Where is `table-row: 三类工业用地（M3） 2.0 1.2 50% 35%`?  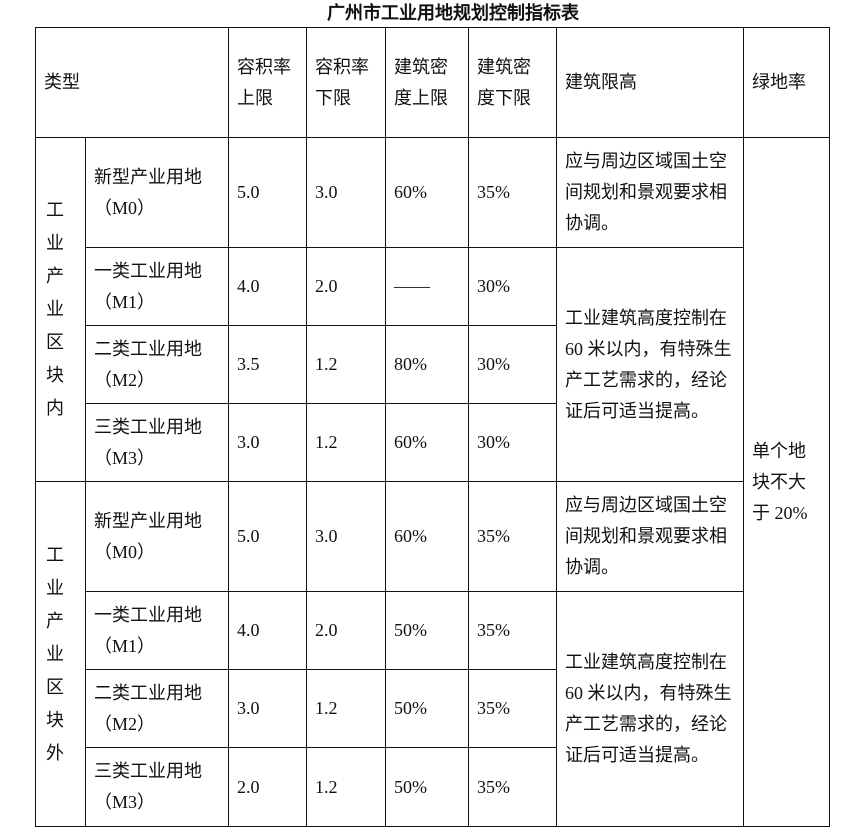
table-row: 三类工业用地（M3） 2.0 1.2 50% 35% is located at coordinates (433, 787).